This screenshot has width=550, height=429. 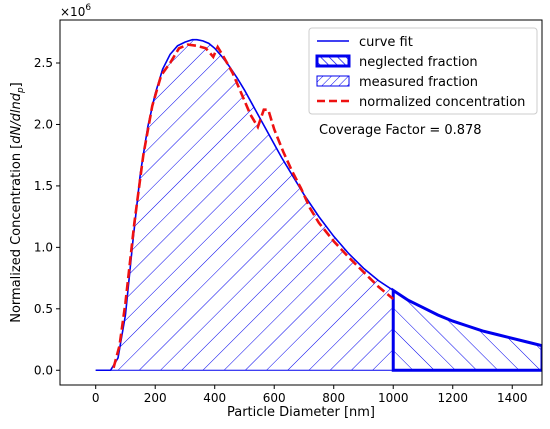 I want to click on legend-label: neglected fraction, so click(x=418, y=62).